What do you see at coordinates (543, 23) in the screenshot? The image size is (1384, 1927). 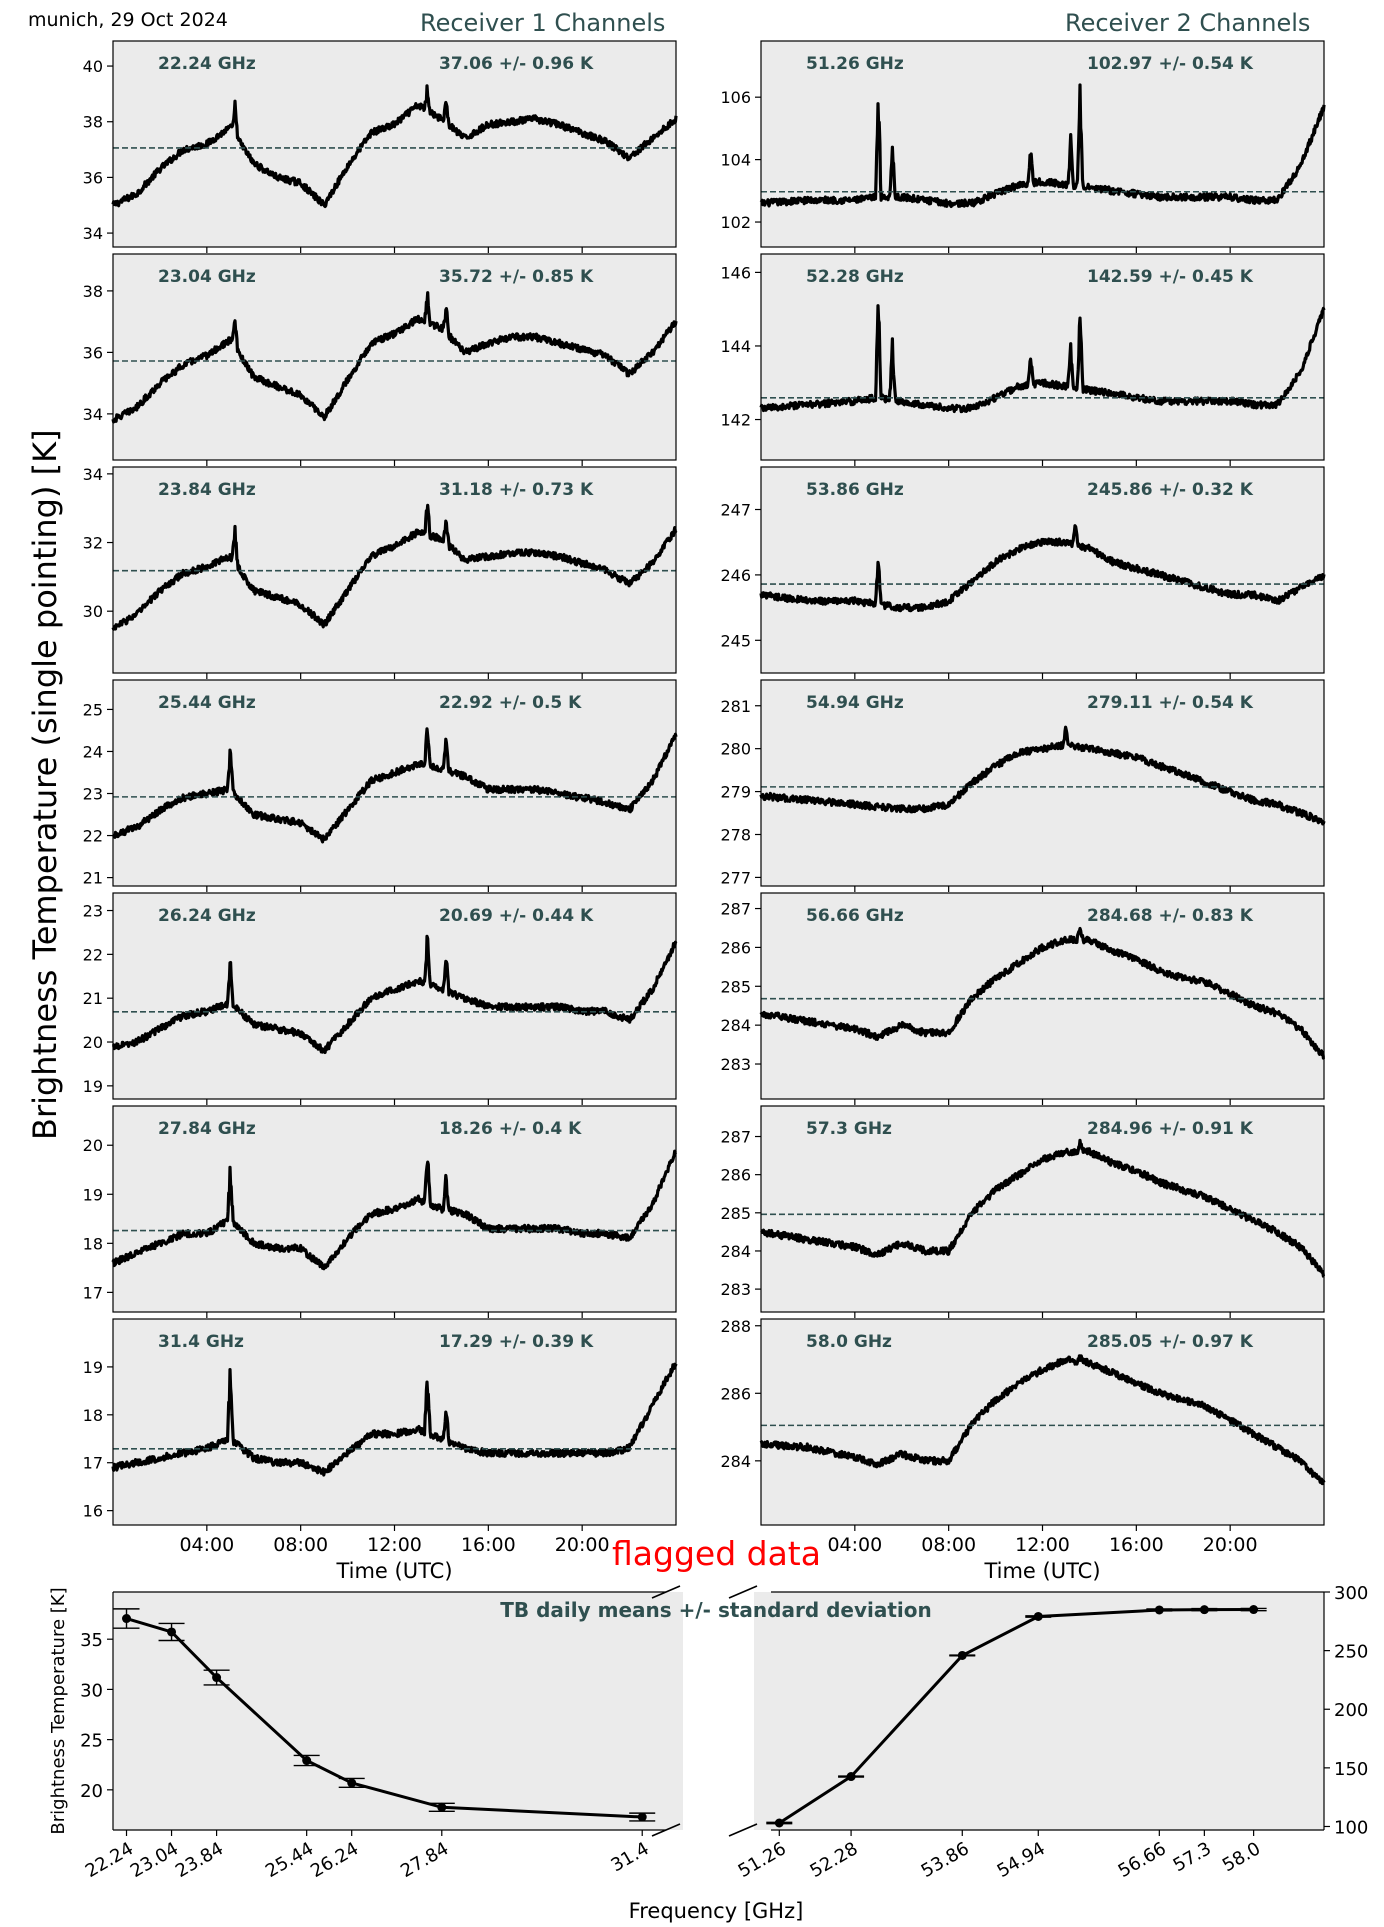 I see `receiver1-title: Receiver 1 Channels` at bounding box center [543, 23].